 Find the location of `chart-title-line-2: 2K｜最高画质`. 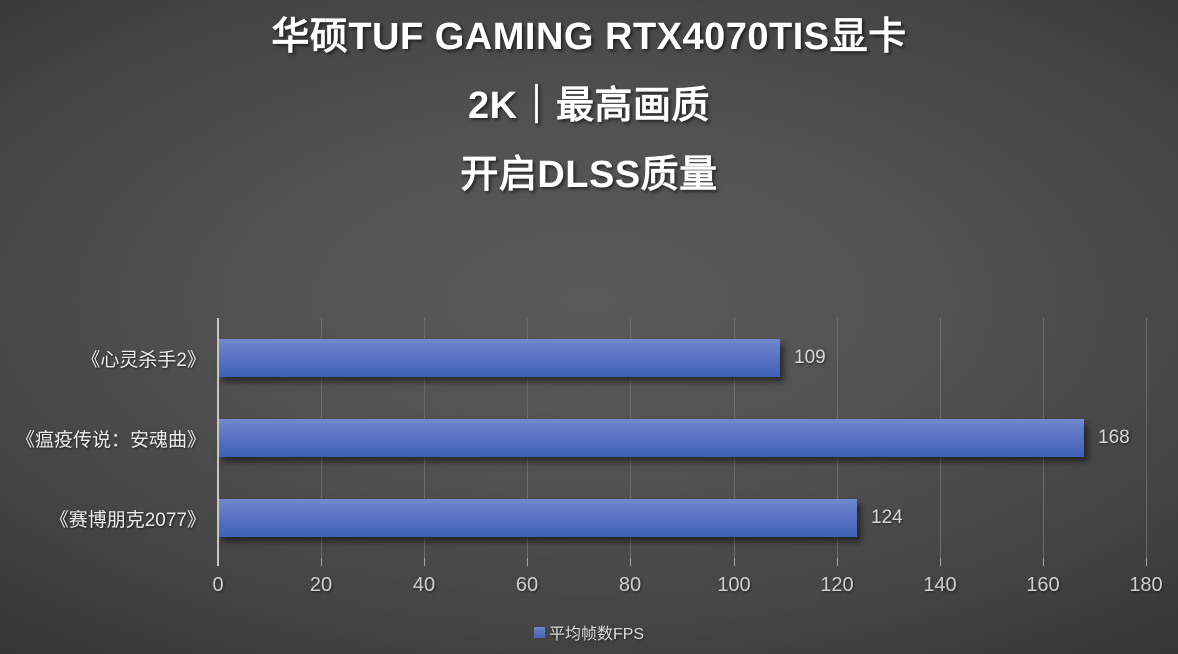

chart-title-line-2: 2K｜最高画质 is located at coordinates (589, 106).